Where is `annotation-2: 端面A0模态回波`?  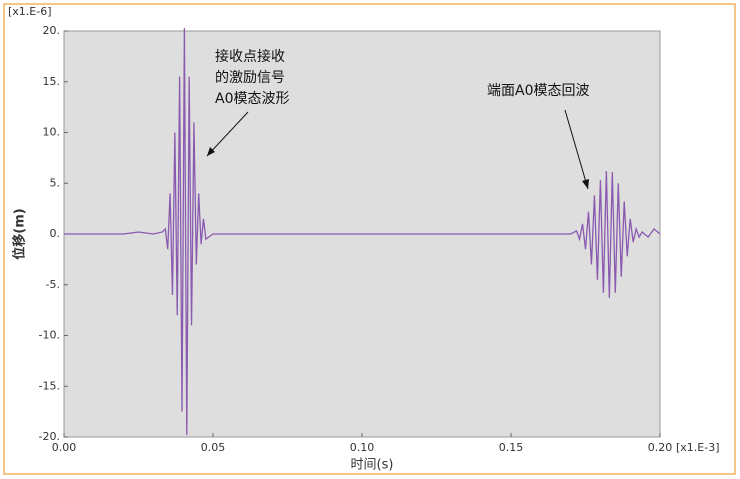
annotation-2: 端面A0模态回波 is located at coordinates (538, 136).